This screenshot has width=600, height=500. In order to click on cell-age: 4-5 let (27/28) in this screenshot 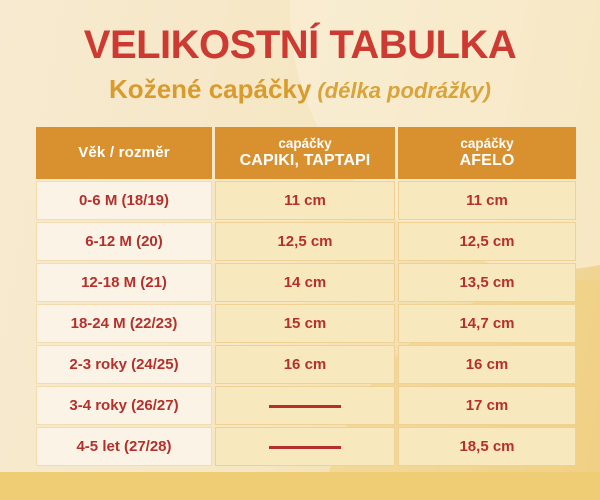, I will do `click(124, 446)`.